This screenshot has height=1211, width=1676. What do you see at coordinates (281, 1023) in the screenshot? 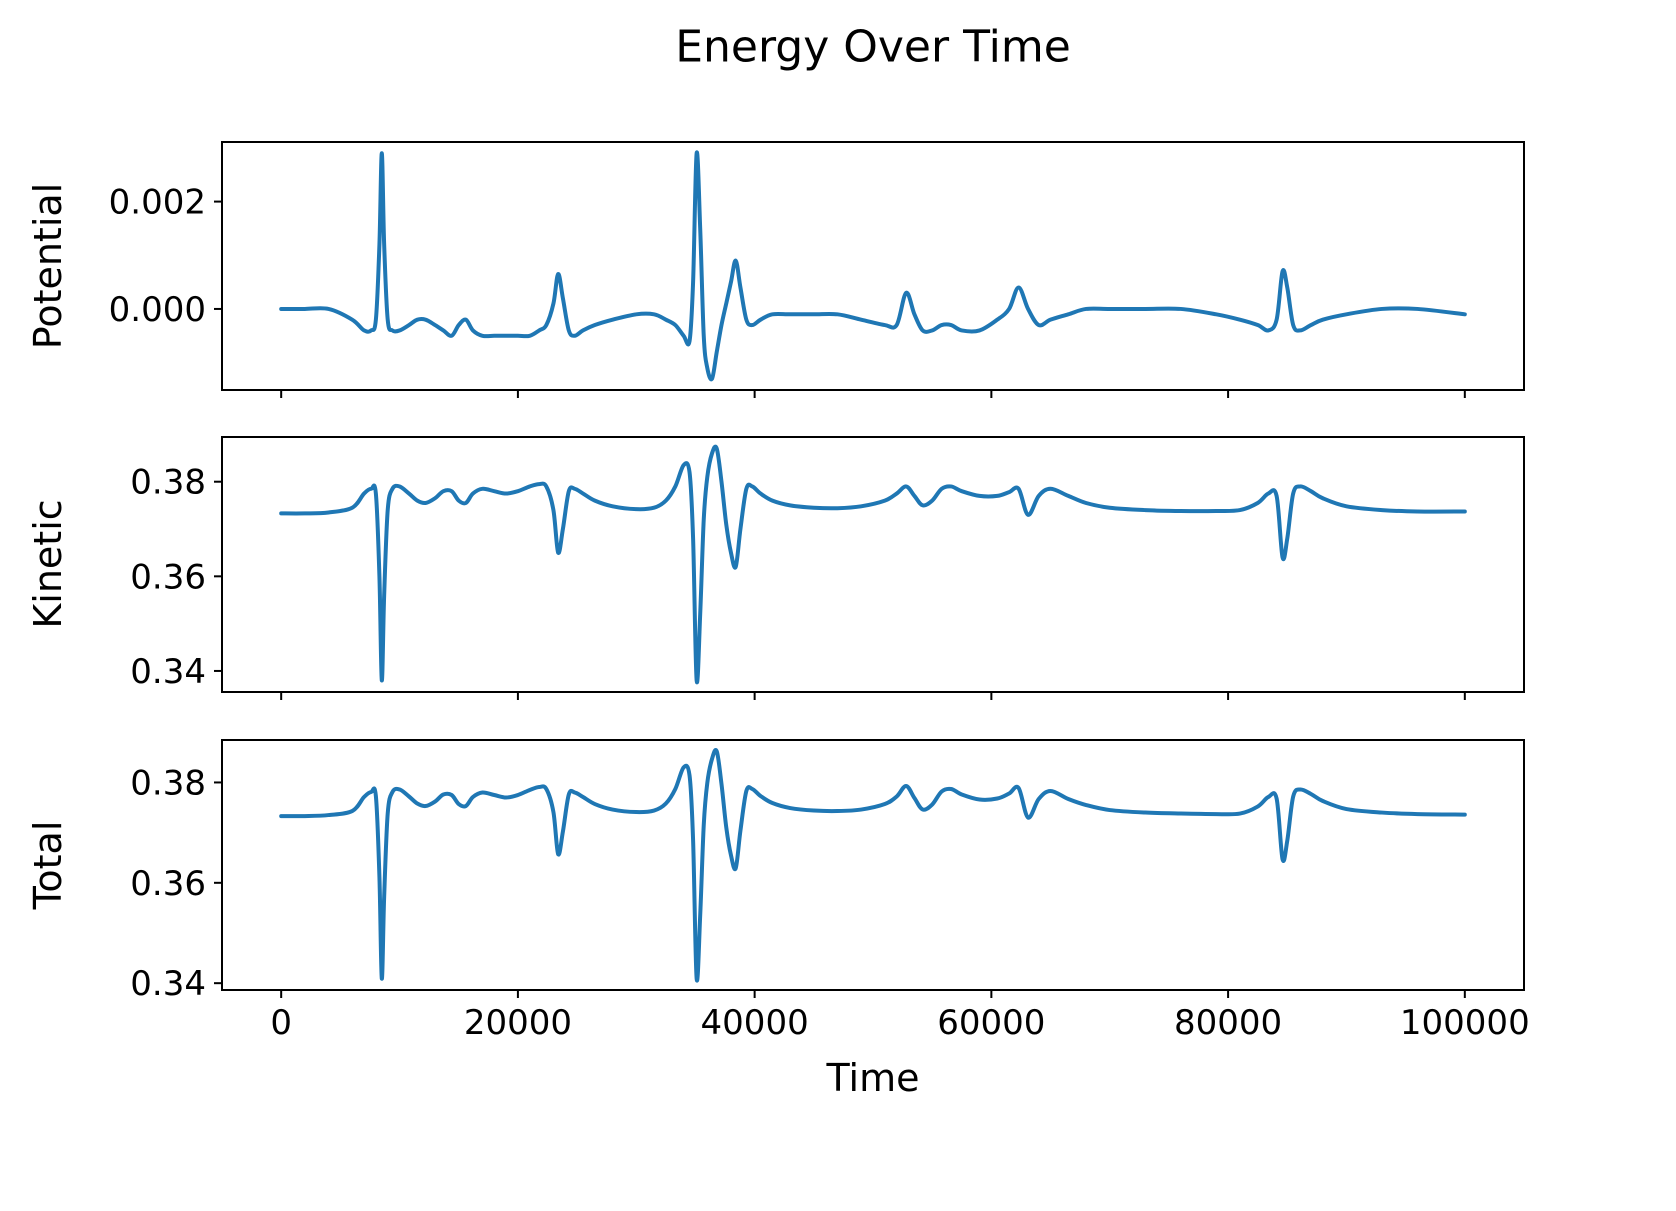
I see `x-tick-label: 0` at bounding box center [281, 1023].